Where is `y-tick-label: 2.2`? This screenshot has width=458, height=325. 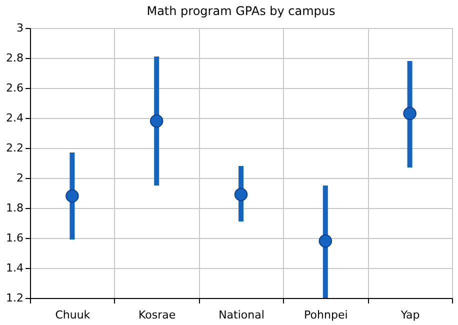
y-tick-label: 2.2 is located at coordinates (15, 148).